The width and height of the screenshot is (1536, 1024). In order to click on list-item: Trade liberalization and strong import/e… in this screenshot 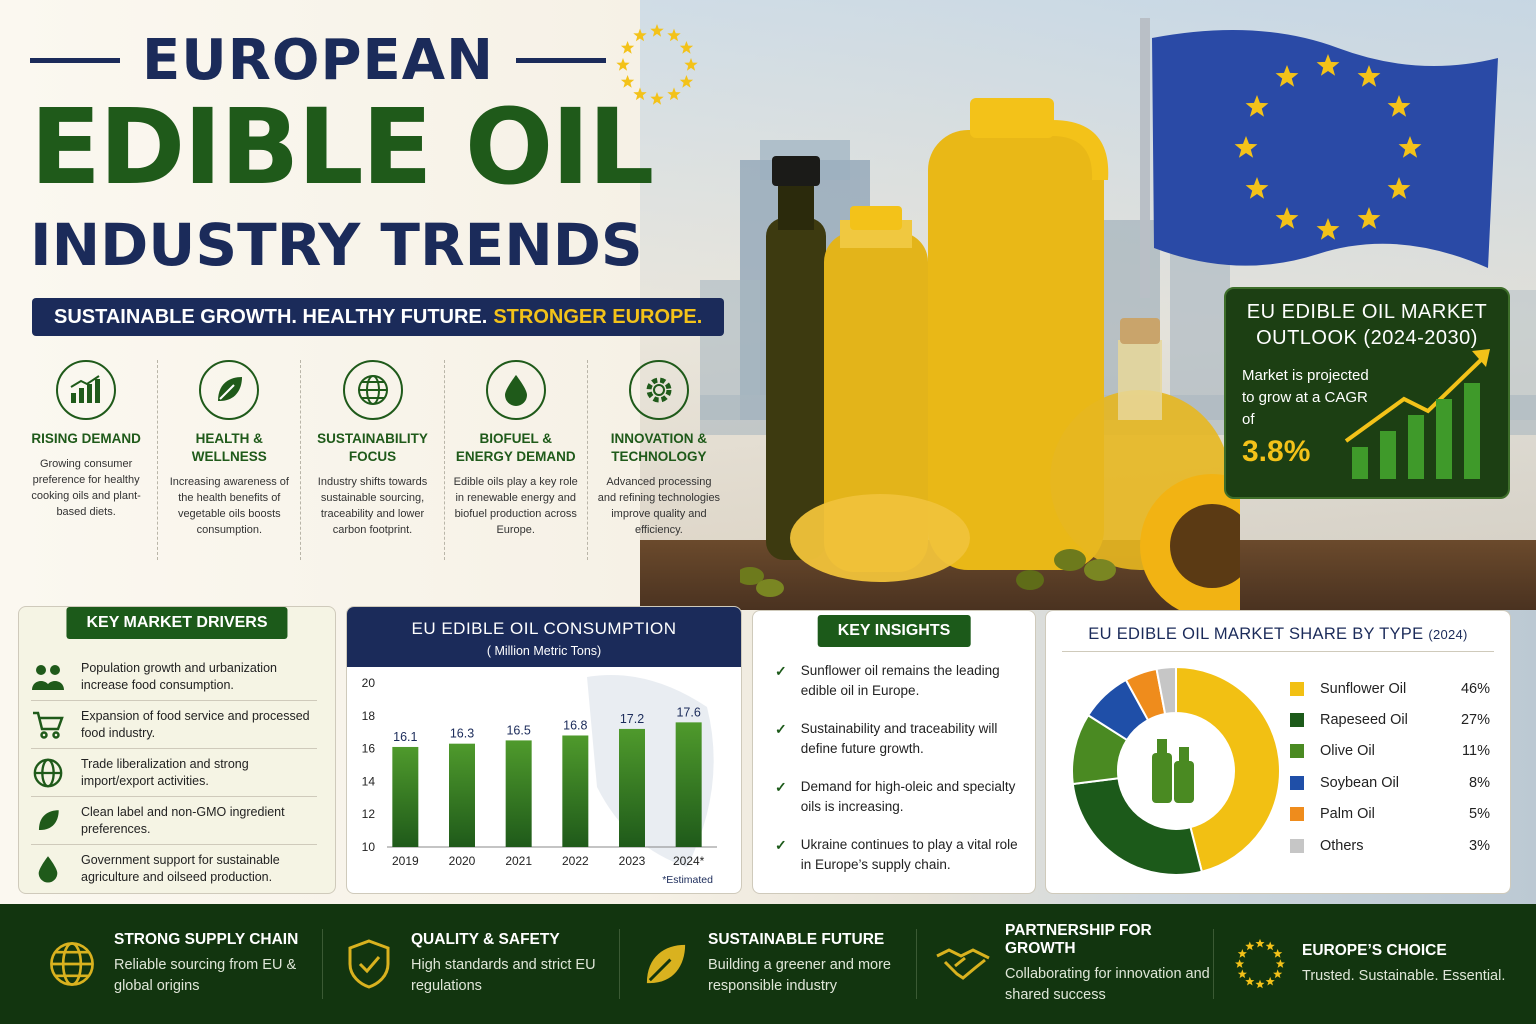, I will do `click(174, 773)`.